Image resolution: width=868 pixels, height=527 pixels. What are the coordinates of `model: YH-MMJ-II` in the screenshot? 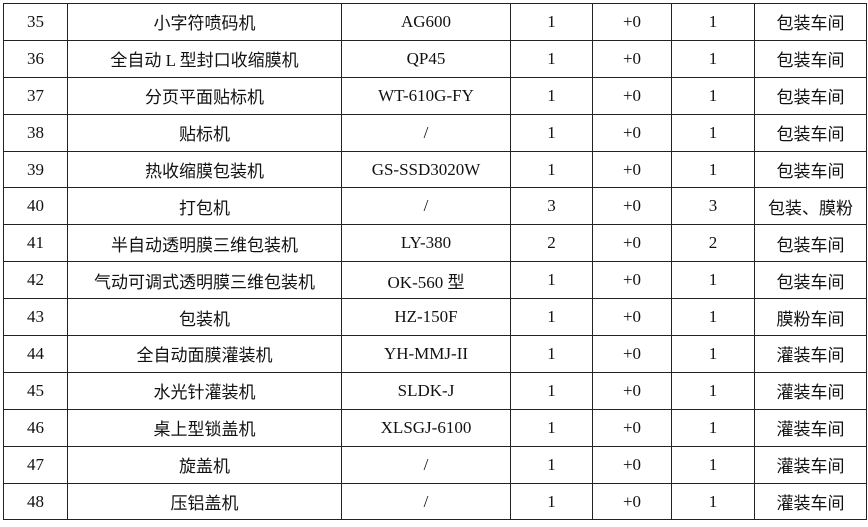 It's located at (426, 354).